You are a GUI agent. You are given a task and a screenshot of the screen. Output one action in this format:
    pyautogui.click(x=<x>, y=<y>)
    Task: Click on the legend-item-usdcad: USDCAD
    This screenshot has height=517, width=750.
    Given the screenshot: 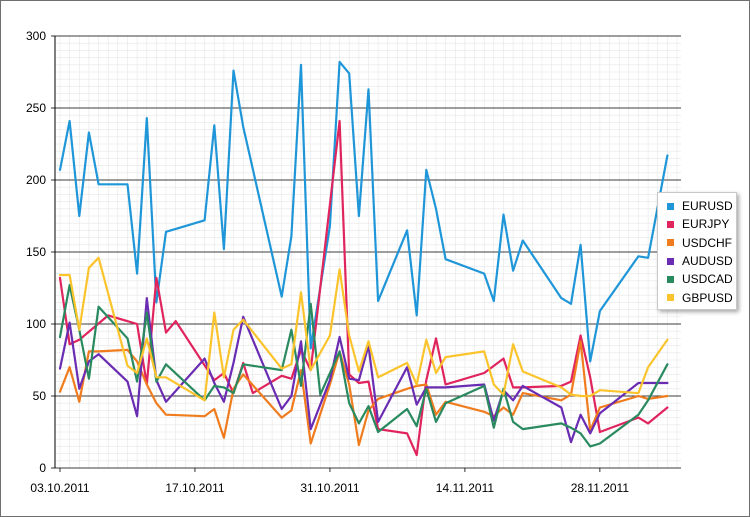 What is the action you would take?
    pyautogui.click(x=701, y=279)
    